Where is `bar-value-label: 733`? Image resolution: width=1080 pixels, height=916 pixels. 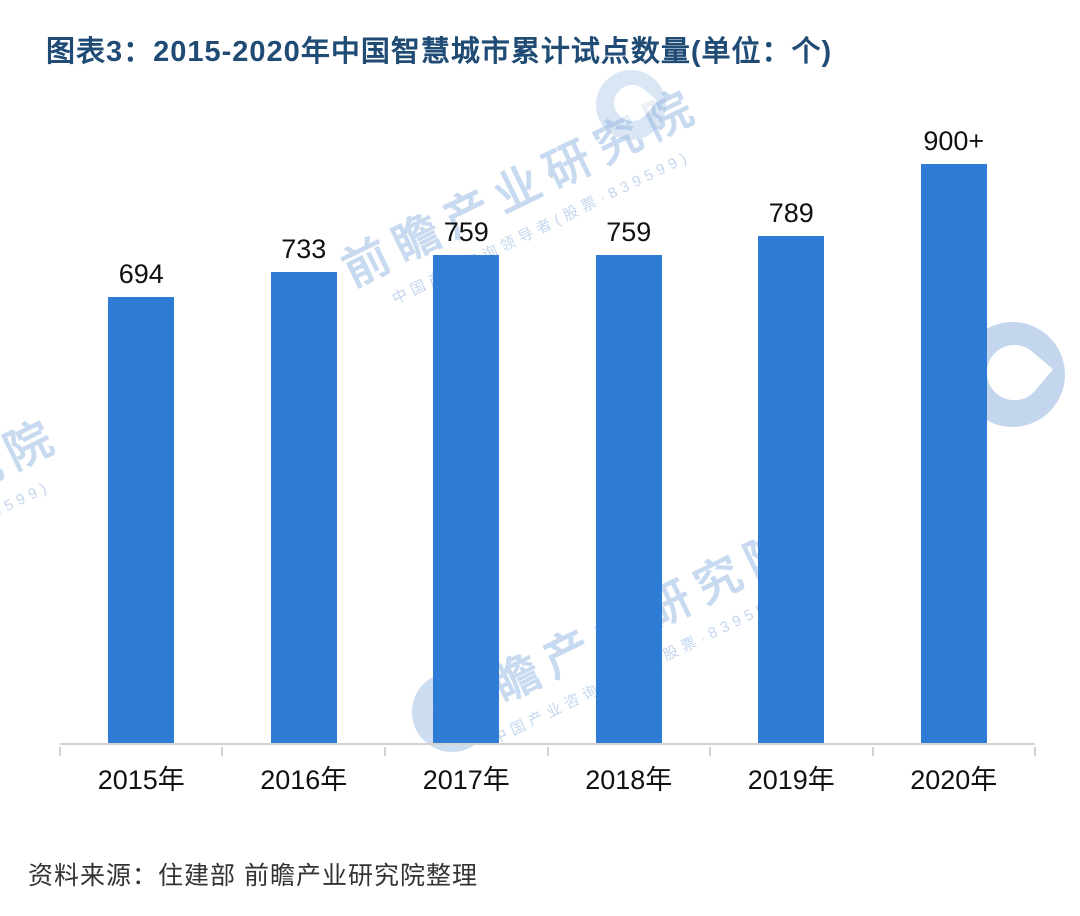
bar-value-label: 733 is located at coordinates (304, 248).